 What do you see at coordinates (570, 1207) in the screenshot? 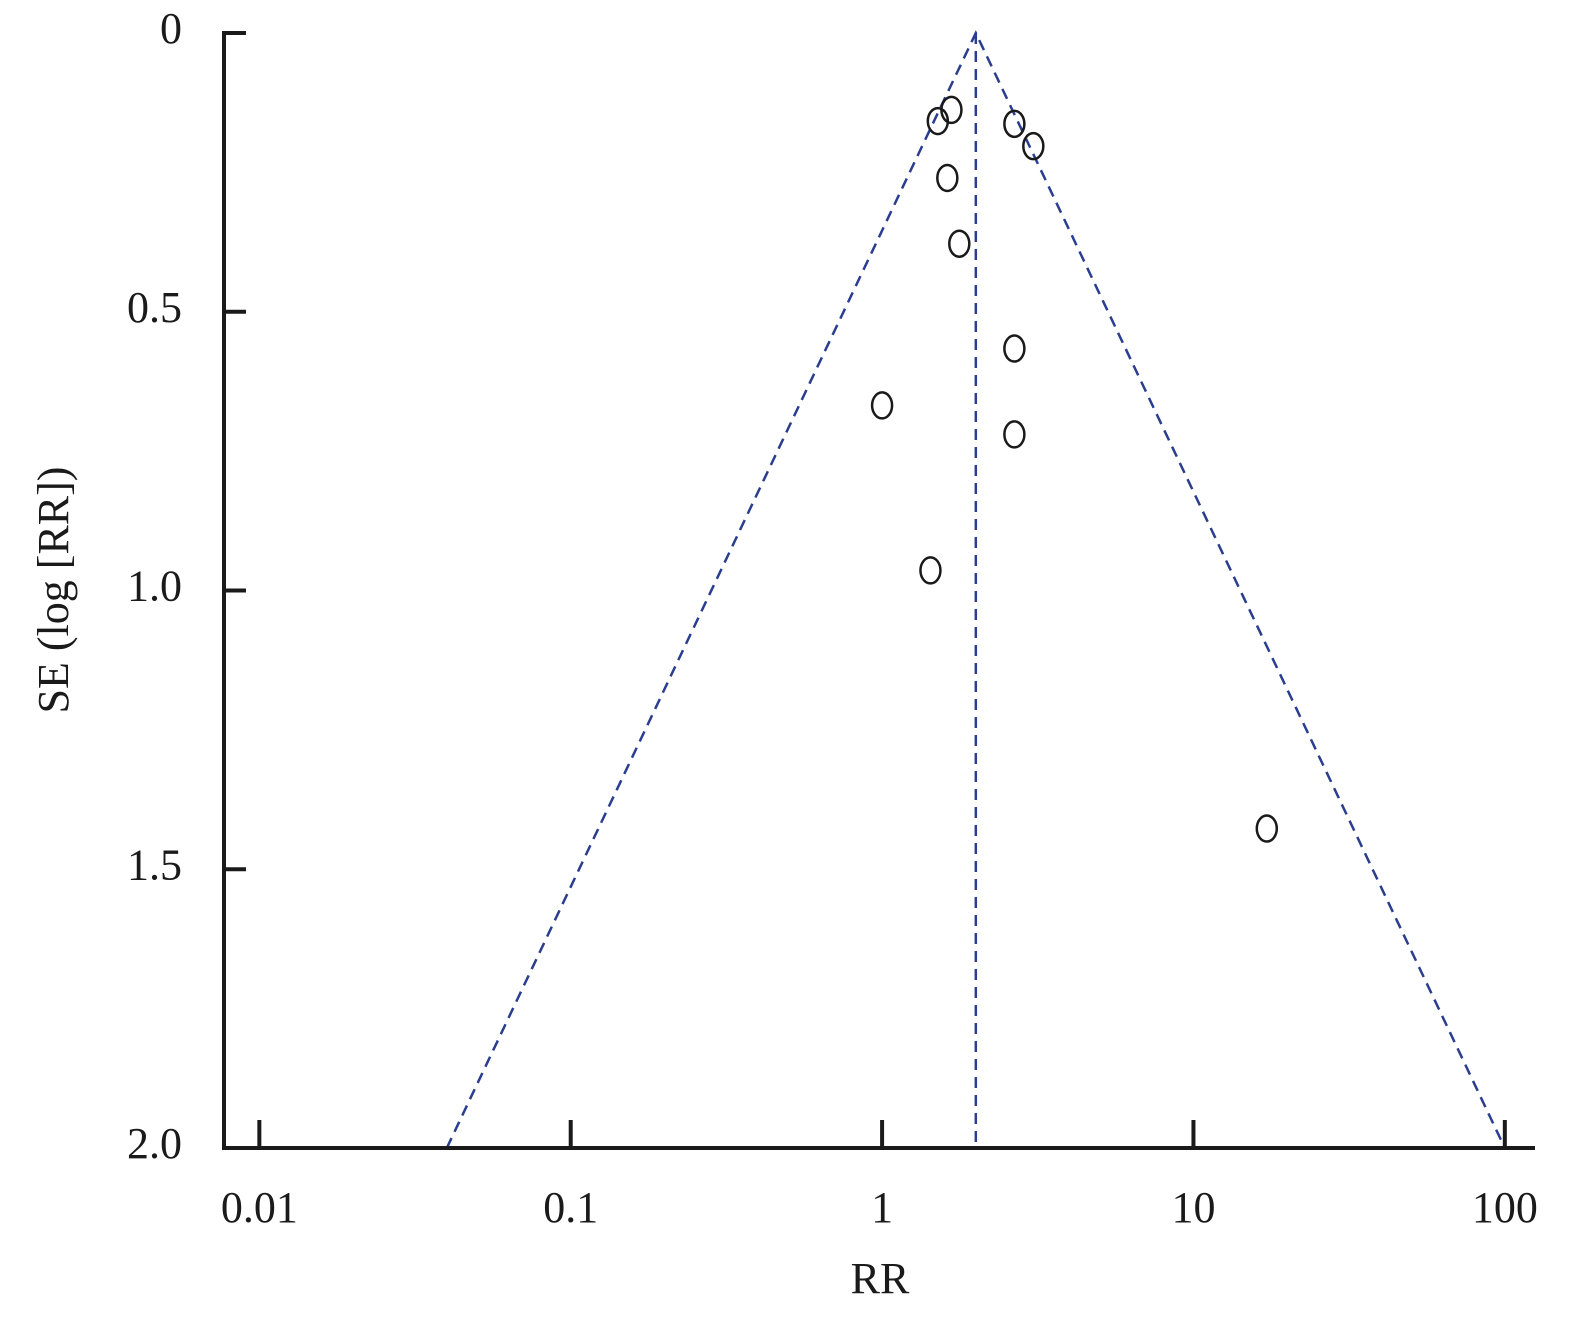
I see `x-tick-label: 0.1` at bounding box center [570, 1207].